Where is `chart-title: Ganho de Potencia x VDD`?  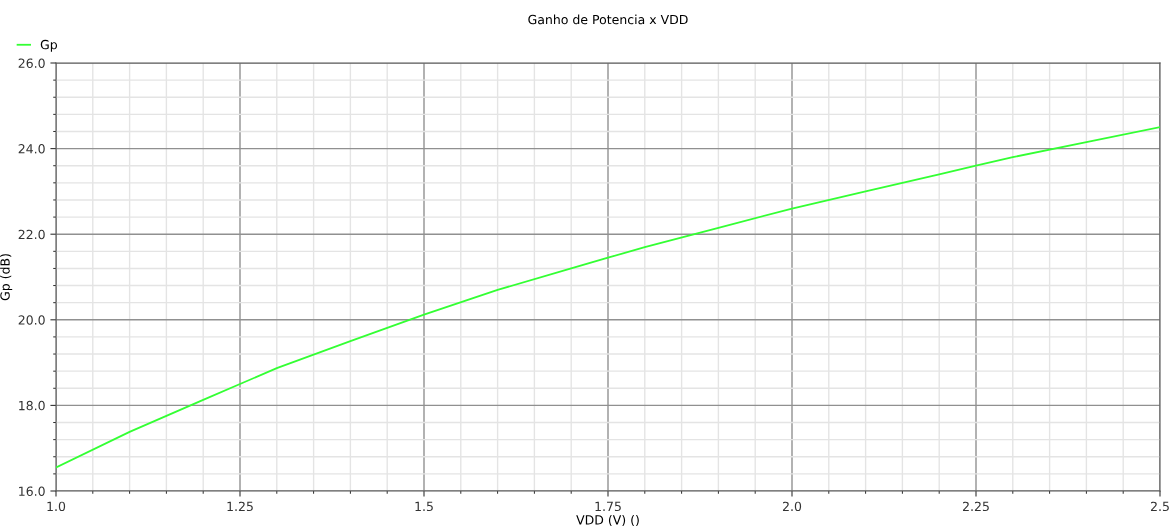
chart-title: Ganho de Potencia x VDD is located at coordinates (608, 19).